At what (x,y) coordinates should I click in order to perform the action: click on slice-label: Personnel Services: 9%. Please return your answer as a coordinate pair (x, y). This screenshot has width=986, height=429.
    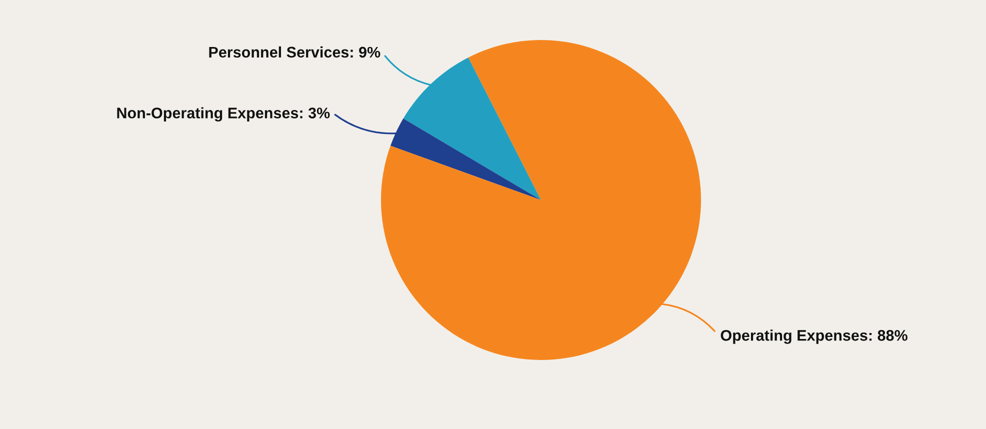
    Looking at the image, I should click on (294, 52).